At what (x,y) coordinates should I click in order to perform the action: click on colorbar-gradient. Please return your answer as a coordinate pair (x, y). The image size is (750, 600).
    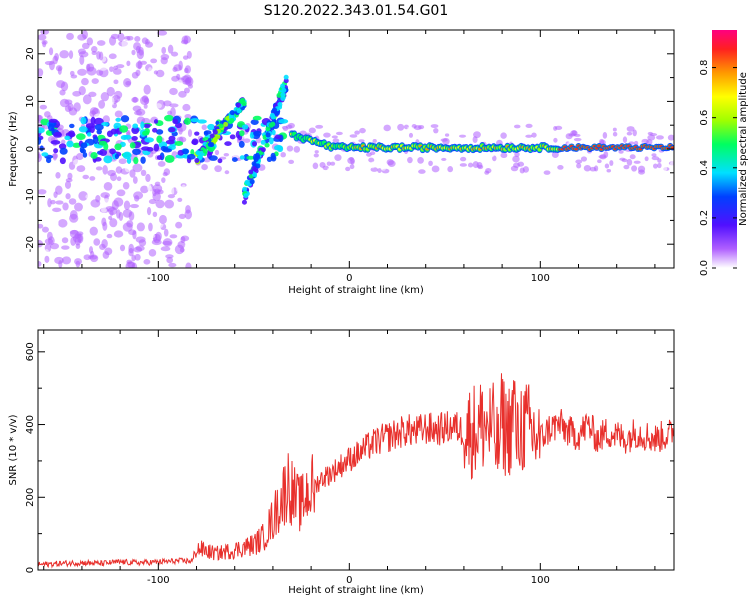
    Looking at the image, I should click on (724, 149).